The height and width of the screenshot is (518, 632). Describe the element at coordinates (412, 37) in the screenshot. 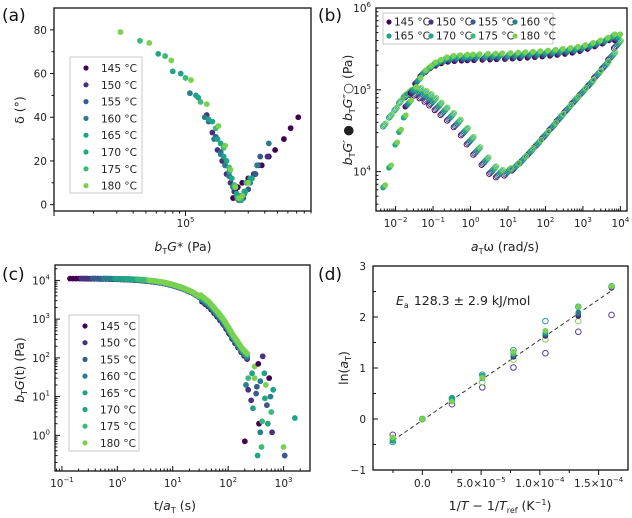

I see `legend-label: 165 °C` at that location.